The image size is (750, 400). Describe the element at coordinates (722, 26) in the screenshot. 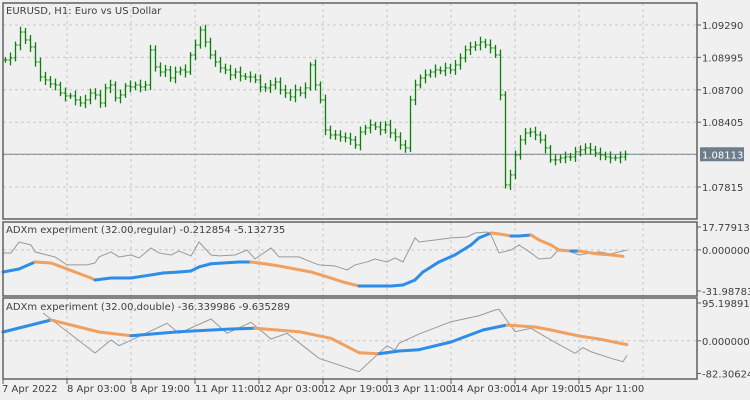

I see `price-tick-label: 1.09290` at that location.